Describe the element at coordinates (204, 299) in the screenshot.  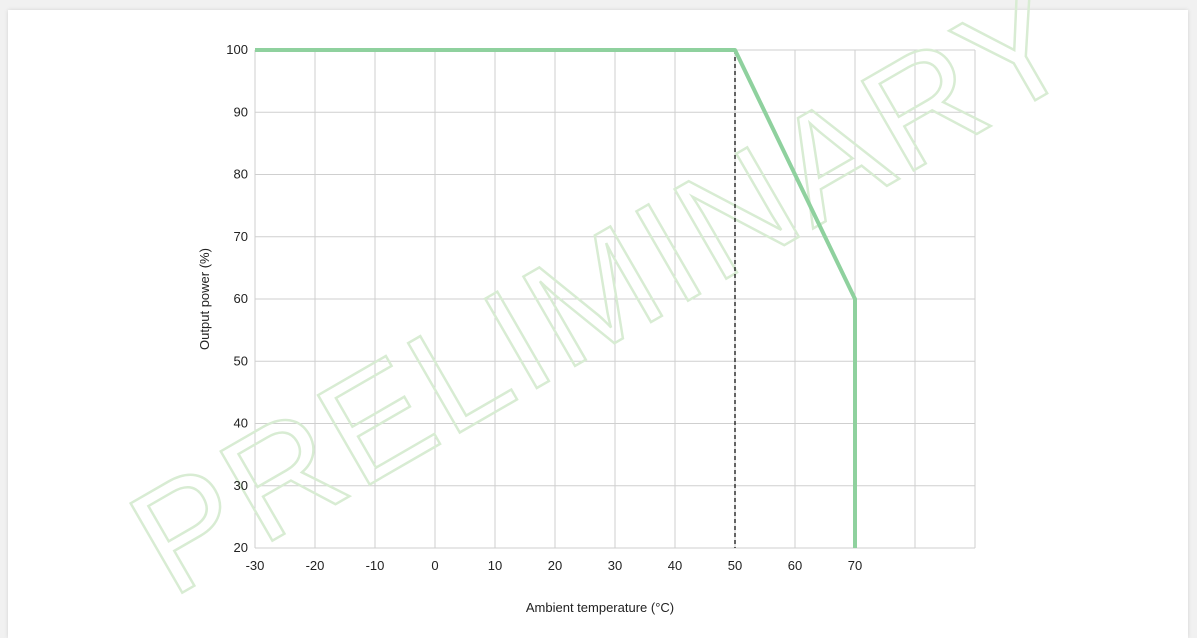
I see `y-axis-label: Output power (%)` at that location.